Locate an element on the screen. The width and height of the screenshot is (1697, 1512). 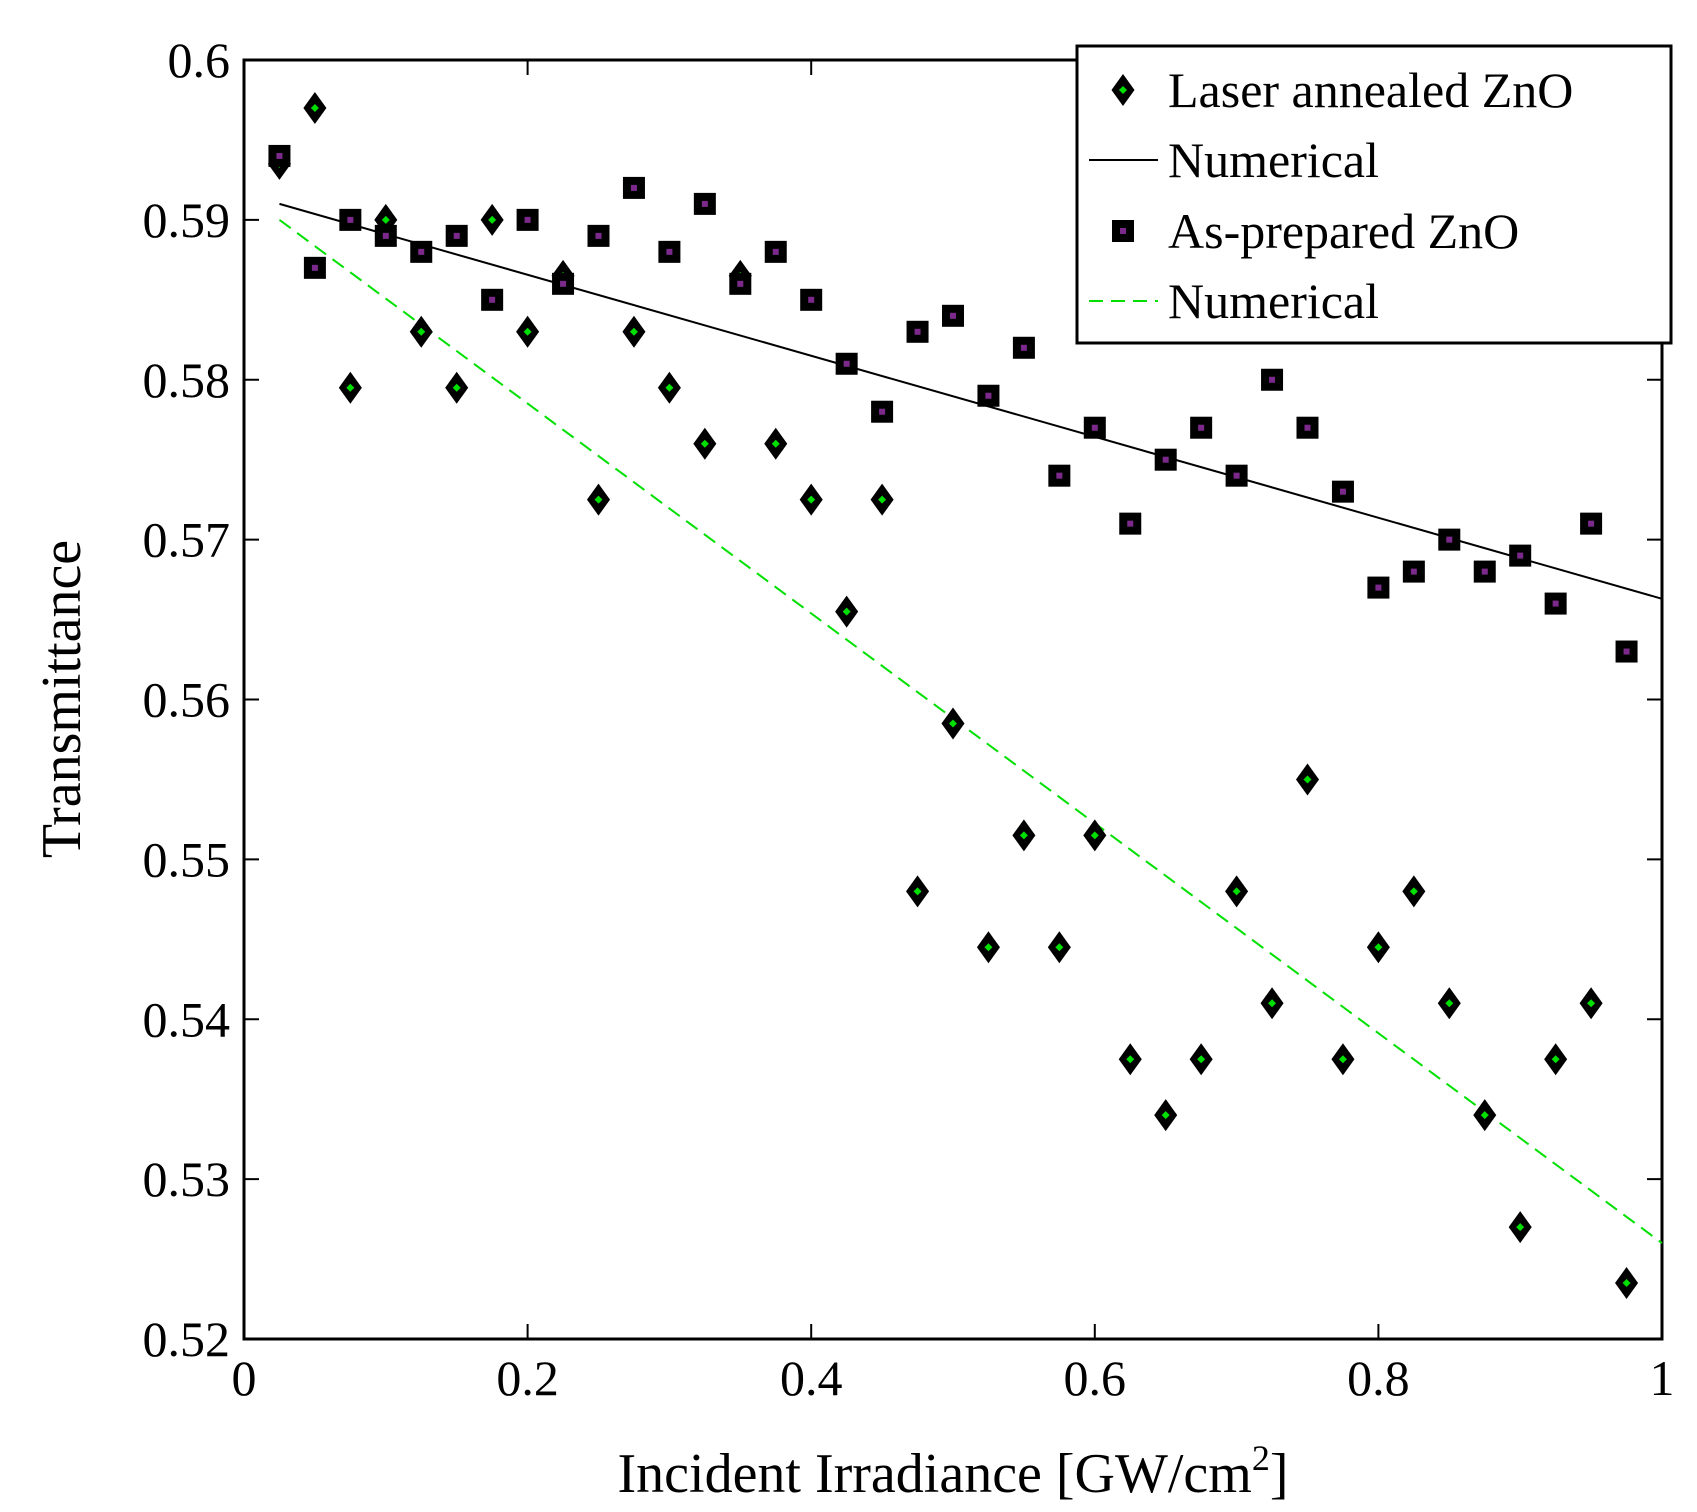
y-tick-label: 0.6 is located at coordinates (199, 60).